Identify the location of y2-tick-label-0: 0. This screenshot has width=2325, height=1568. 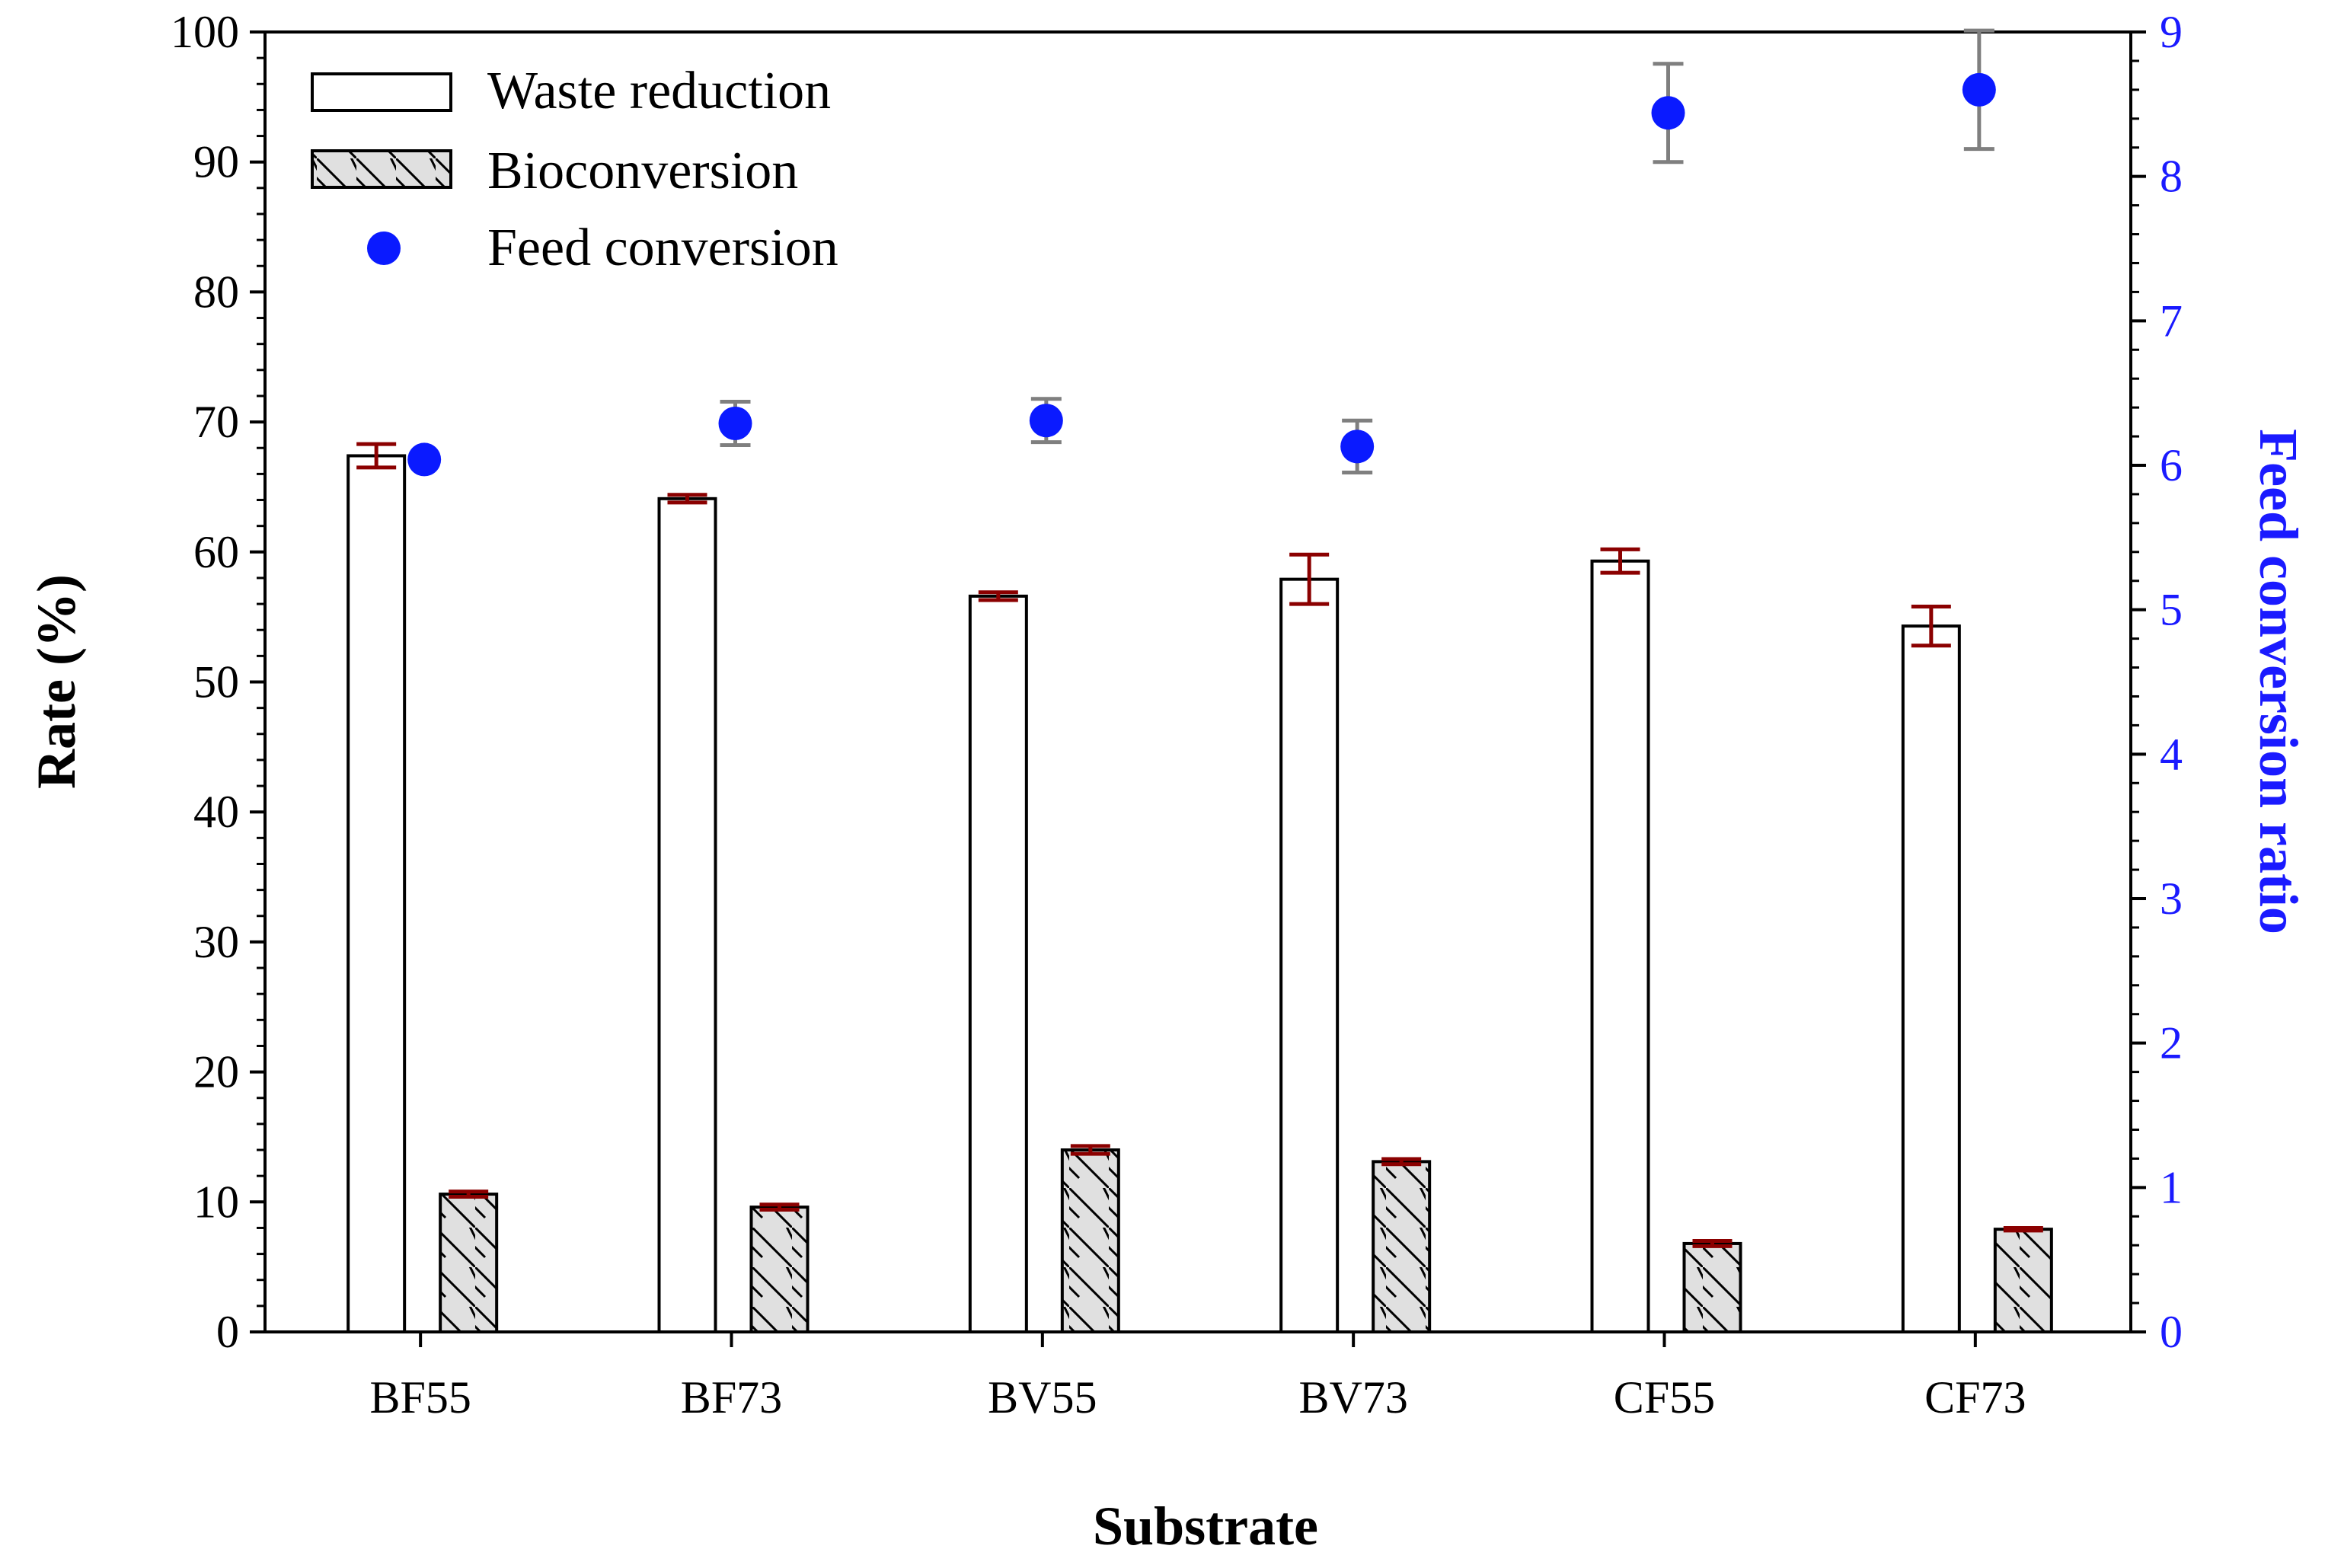
(2171, 1332).